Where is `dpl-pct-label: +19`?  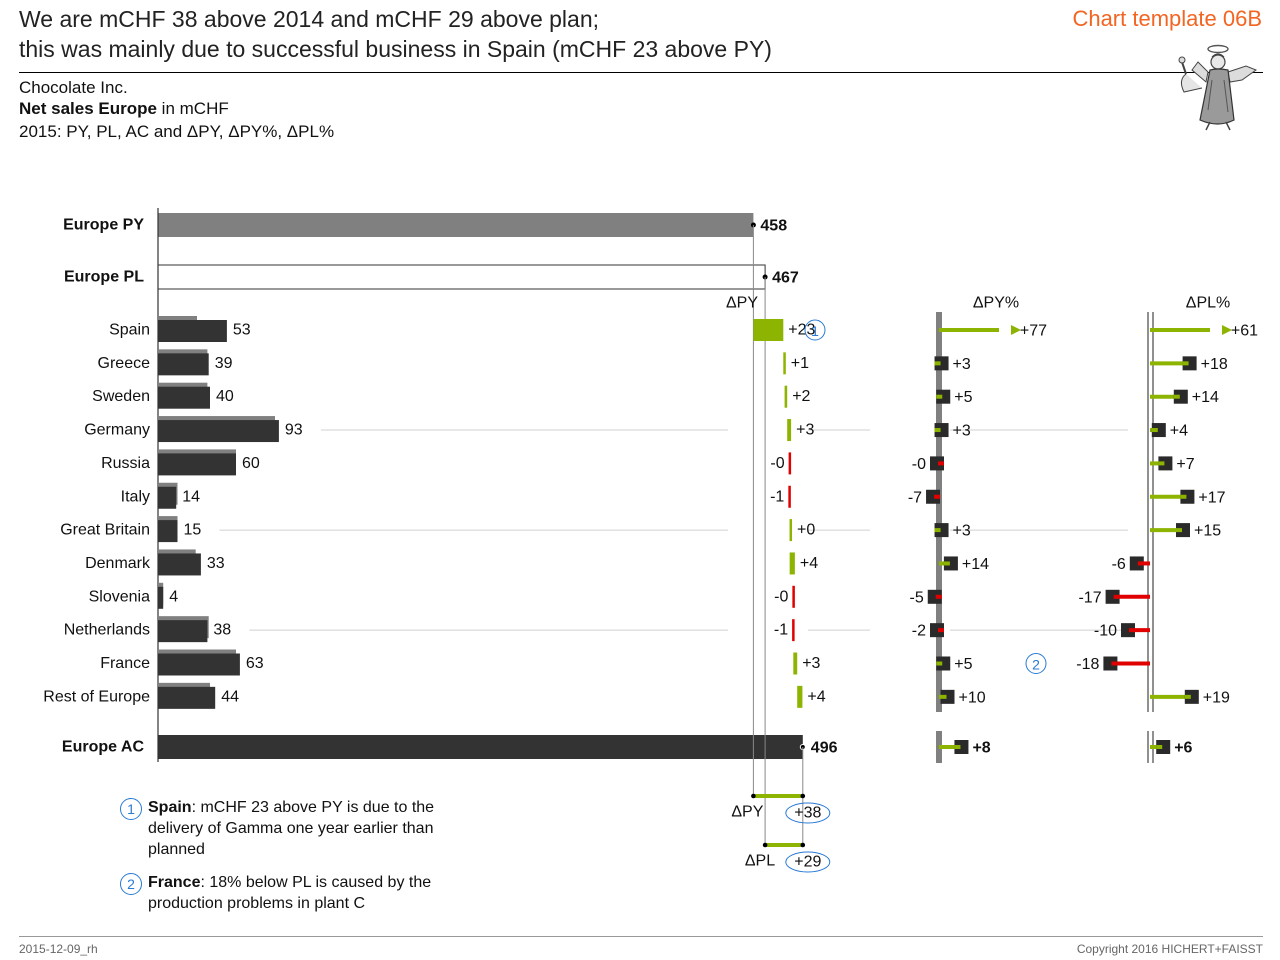 dpl-pct-label: +19 is located at coordinates (1216, 697).